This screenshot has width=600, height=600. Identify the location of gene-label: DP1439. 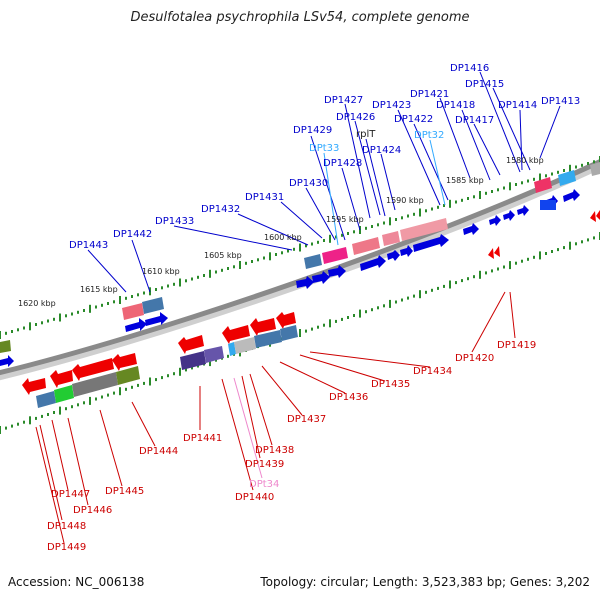
(264, 464).